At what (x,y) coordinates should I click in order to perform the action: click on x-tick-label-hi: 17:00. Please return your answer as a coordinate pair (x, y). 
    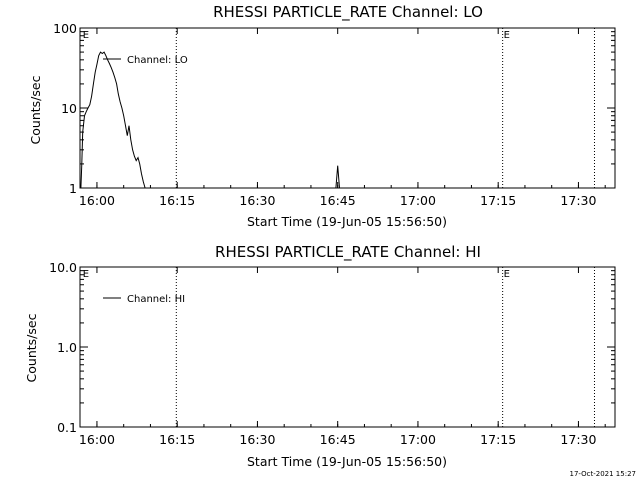
    Looking at the image, I should click on (418, 439).